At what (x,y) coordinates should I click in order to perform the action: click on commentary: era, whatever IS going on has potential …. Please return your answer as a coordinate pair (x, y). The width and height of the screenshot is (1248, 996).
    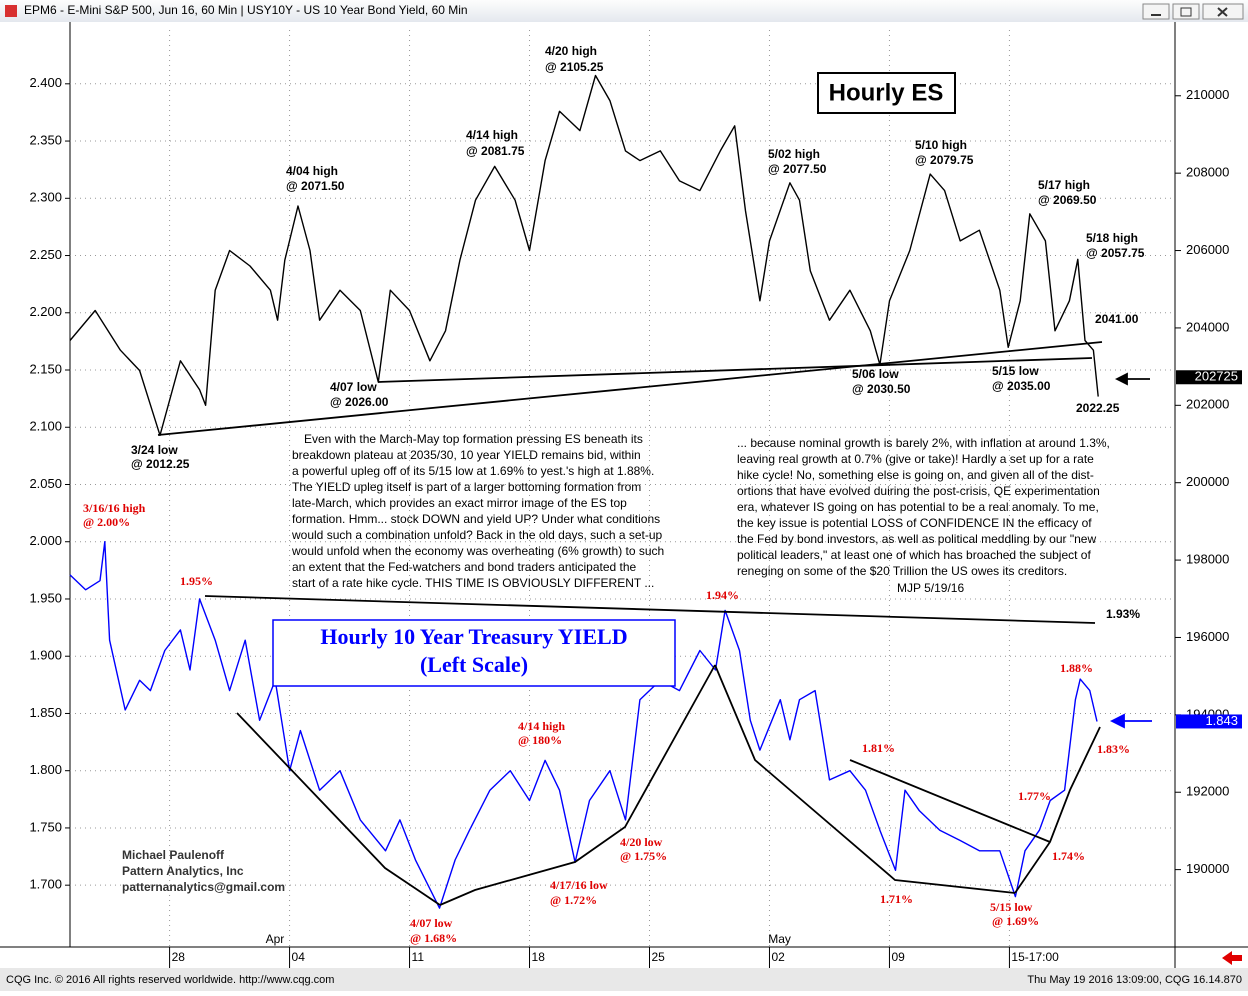
    Looking at the image, I should click on (918, 507).